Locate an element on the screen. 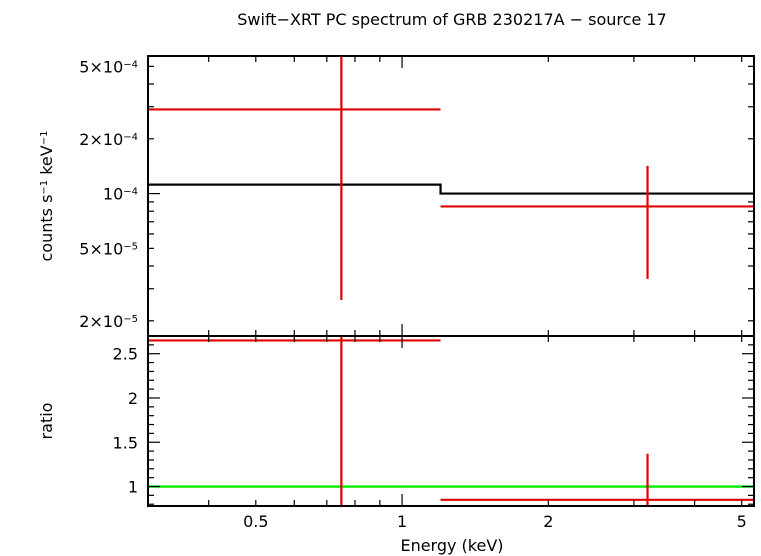 The image size is (761, 556). x-tick-labels: 0.5 1 2 5 is located at coordinates (495, 521).